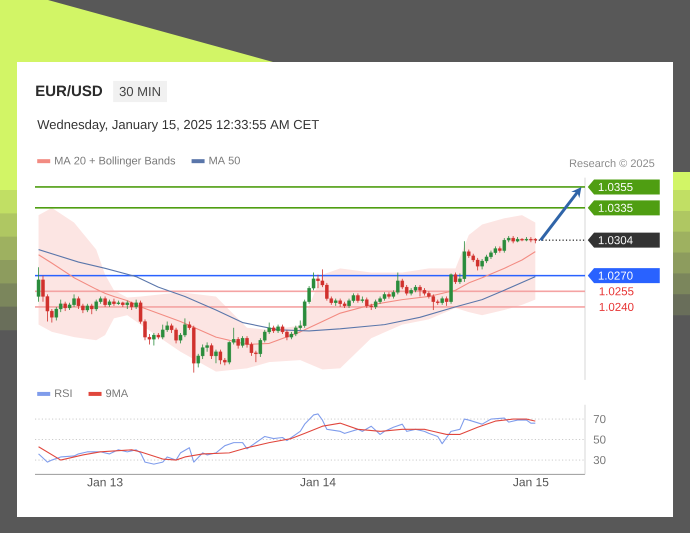 The width and height of the screenshot is (690, 533). I want to click on y-tick-label: 1.0255, so click(617, 291).